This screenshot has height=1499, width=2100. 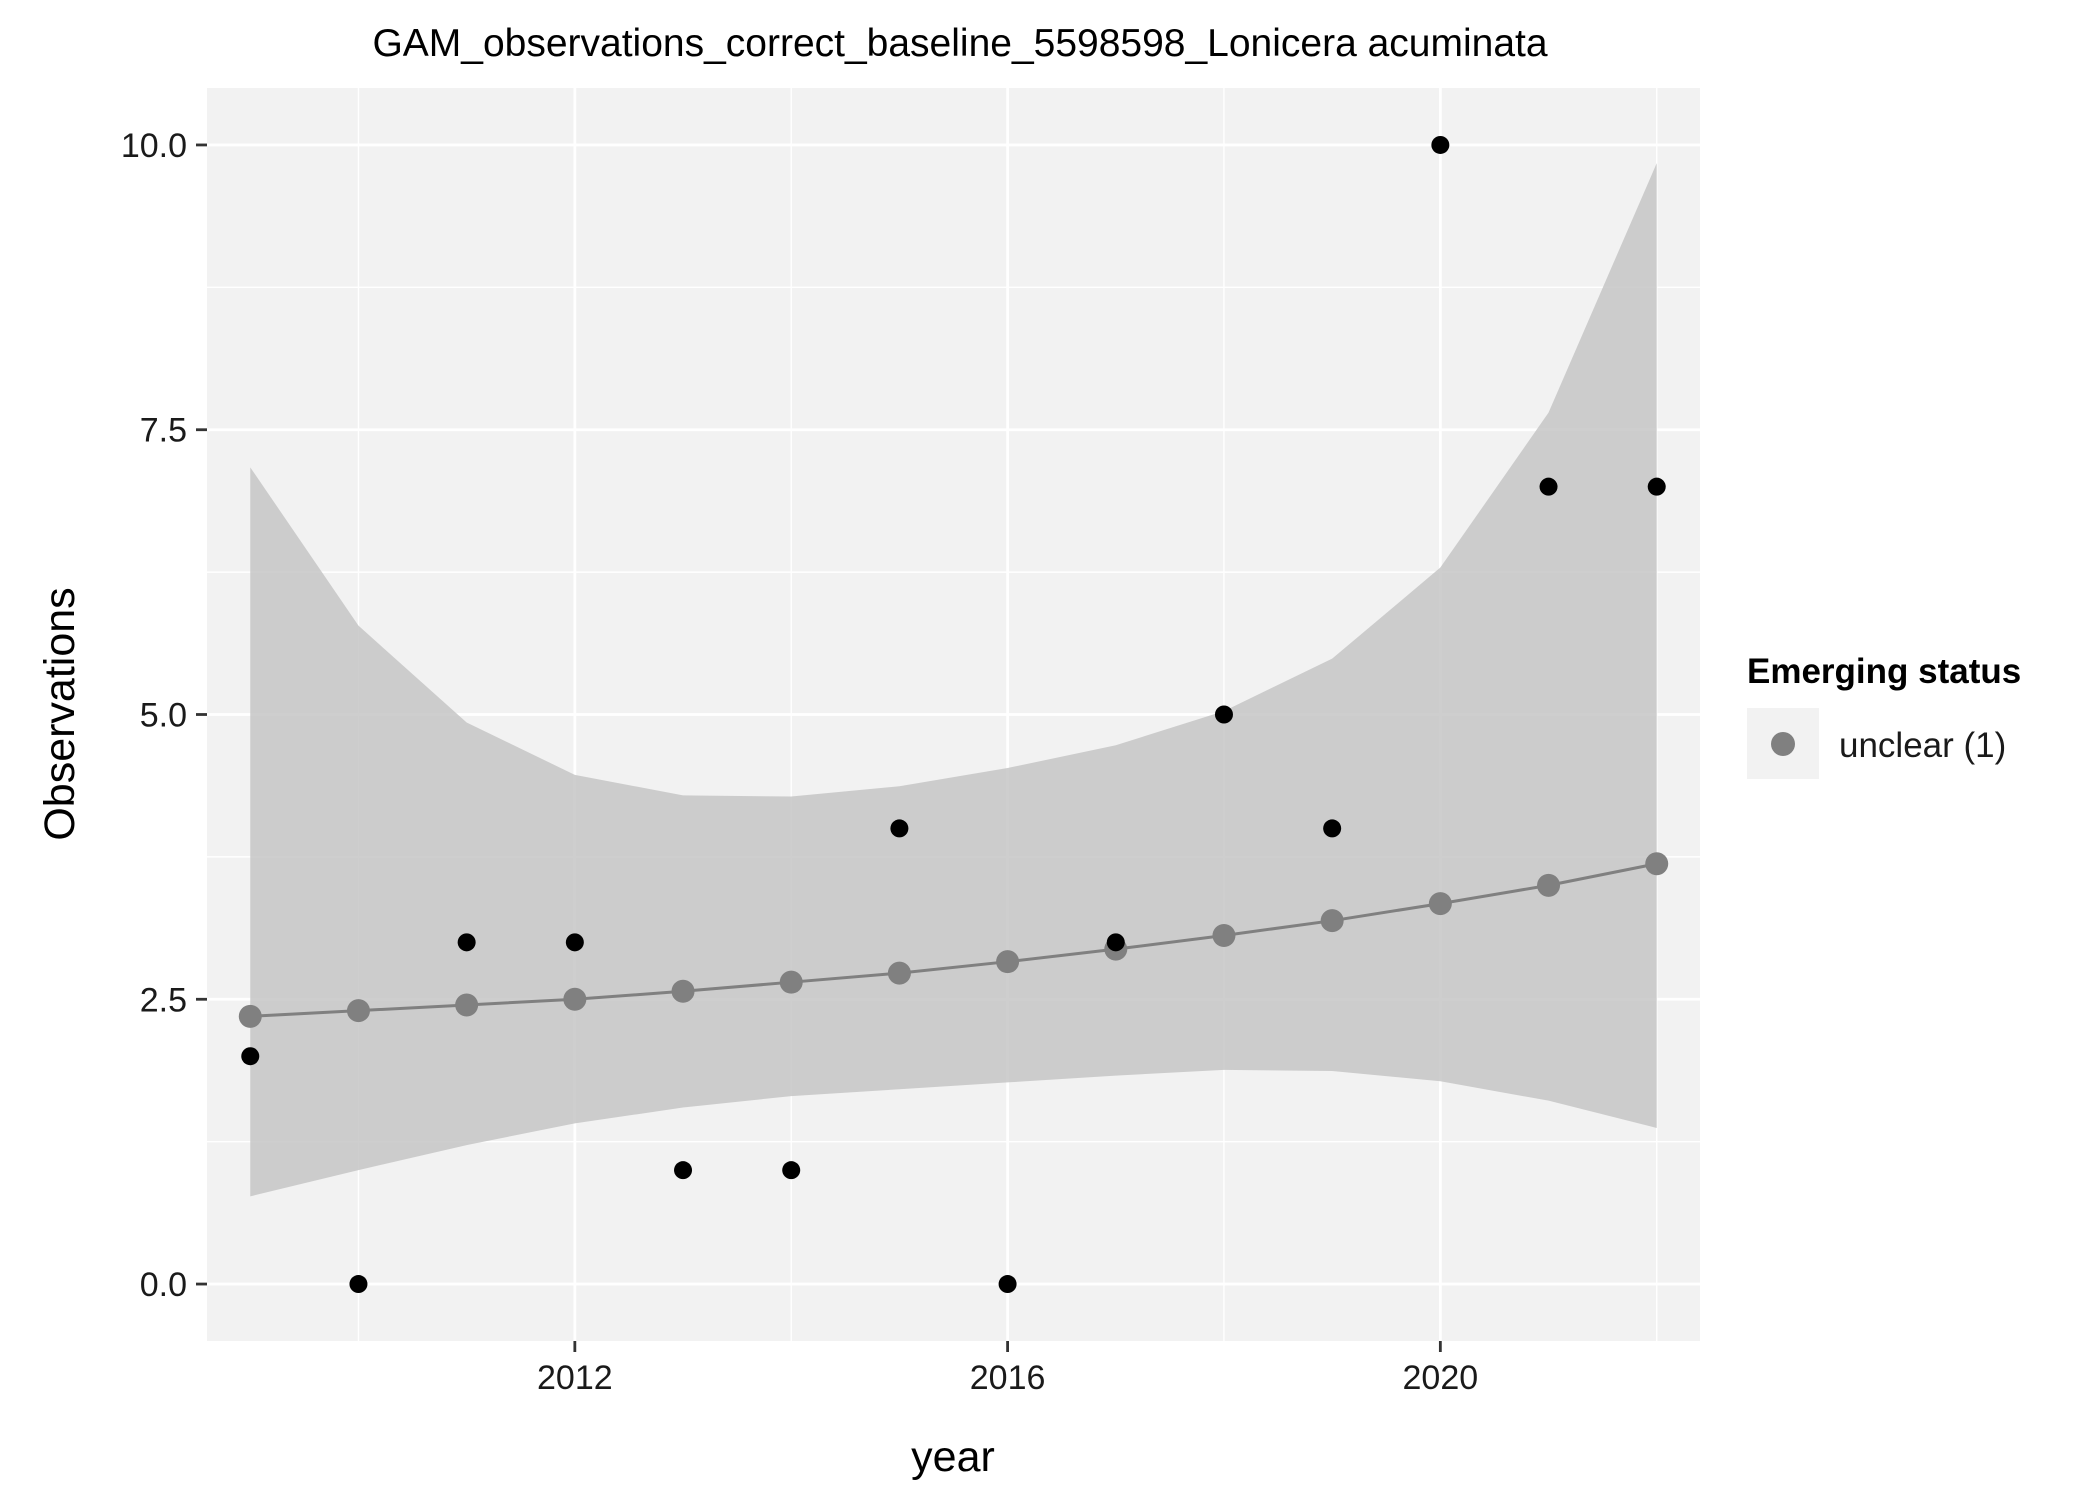 I want to click on x-tick-label: 2012, so click(x=575, y=1378).